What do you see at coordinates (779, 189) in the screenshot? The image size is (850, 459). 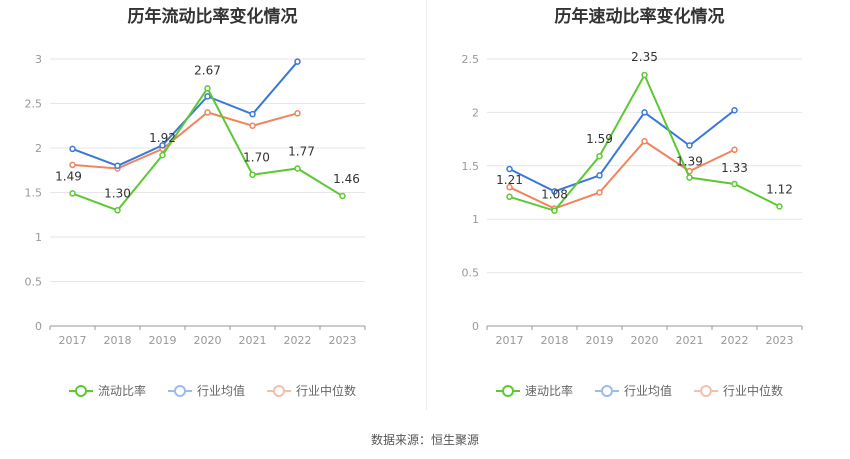 I see `data-label: 1.12` at bounding box center [779, 189].